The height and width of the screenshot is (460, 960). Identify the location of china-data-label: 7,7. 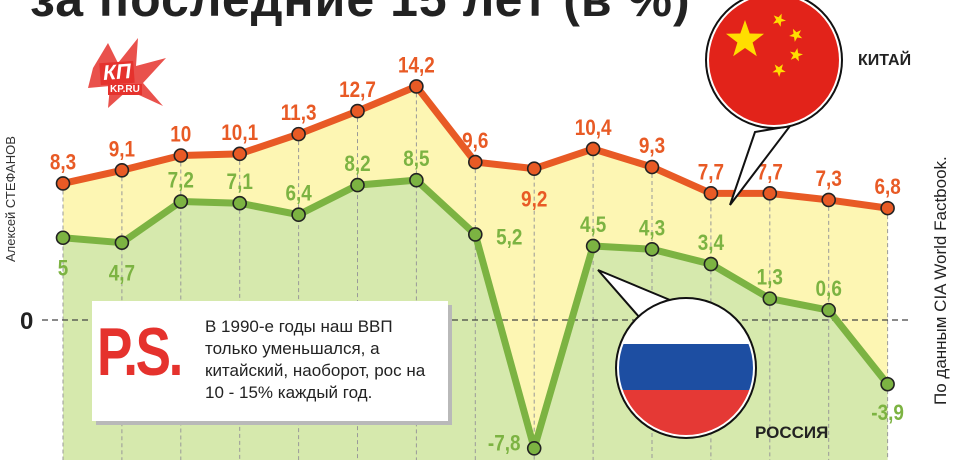
(711, 172).